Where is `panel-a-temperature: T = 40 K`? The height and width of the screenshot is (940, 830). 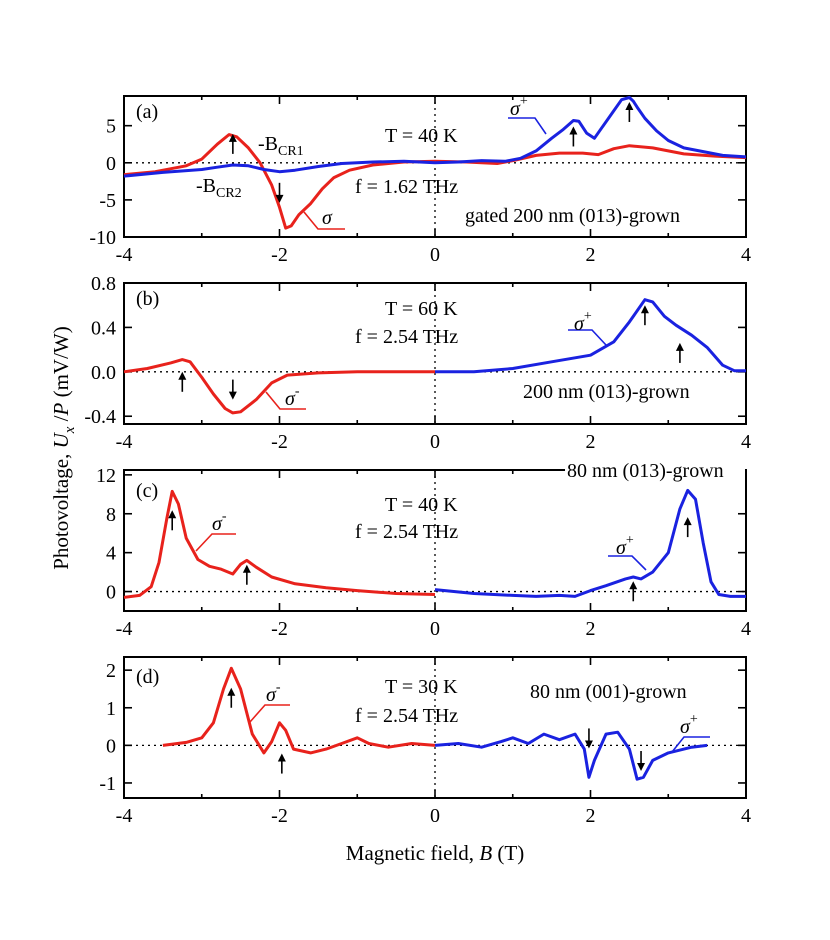 panel-a-temperature: T = 40 K is located at coordinates (421, 136).